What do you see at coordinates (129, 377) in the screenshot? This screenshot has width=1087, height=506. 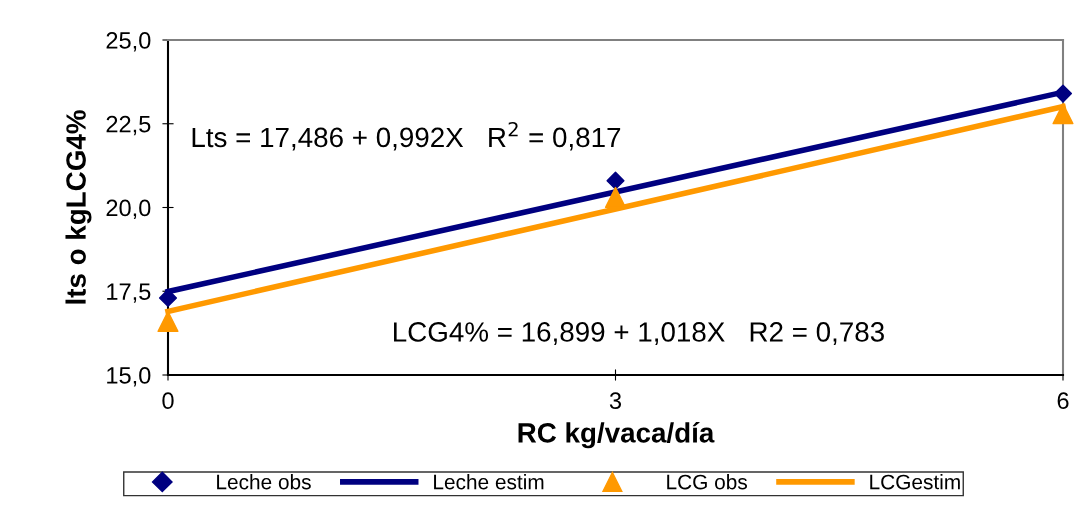 I see `y-tick-label: 15,0` at bounding box center [129, 377].